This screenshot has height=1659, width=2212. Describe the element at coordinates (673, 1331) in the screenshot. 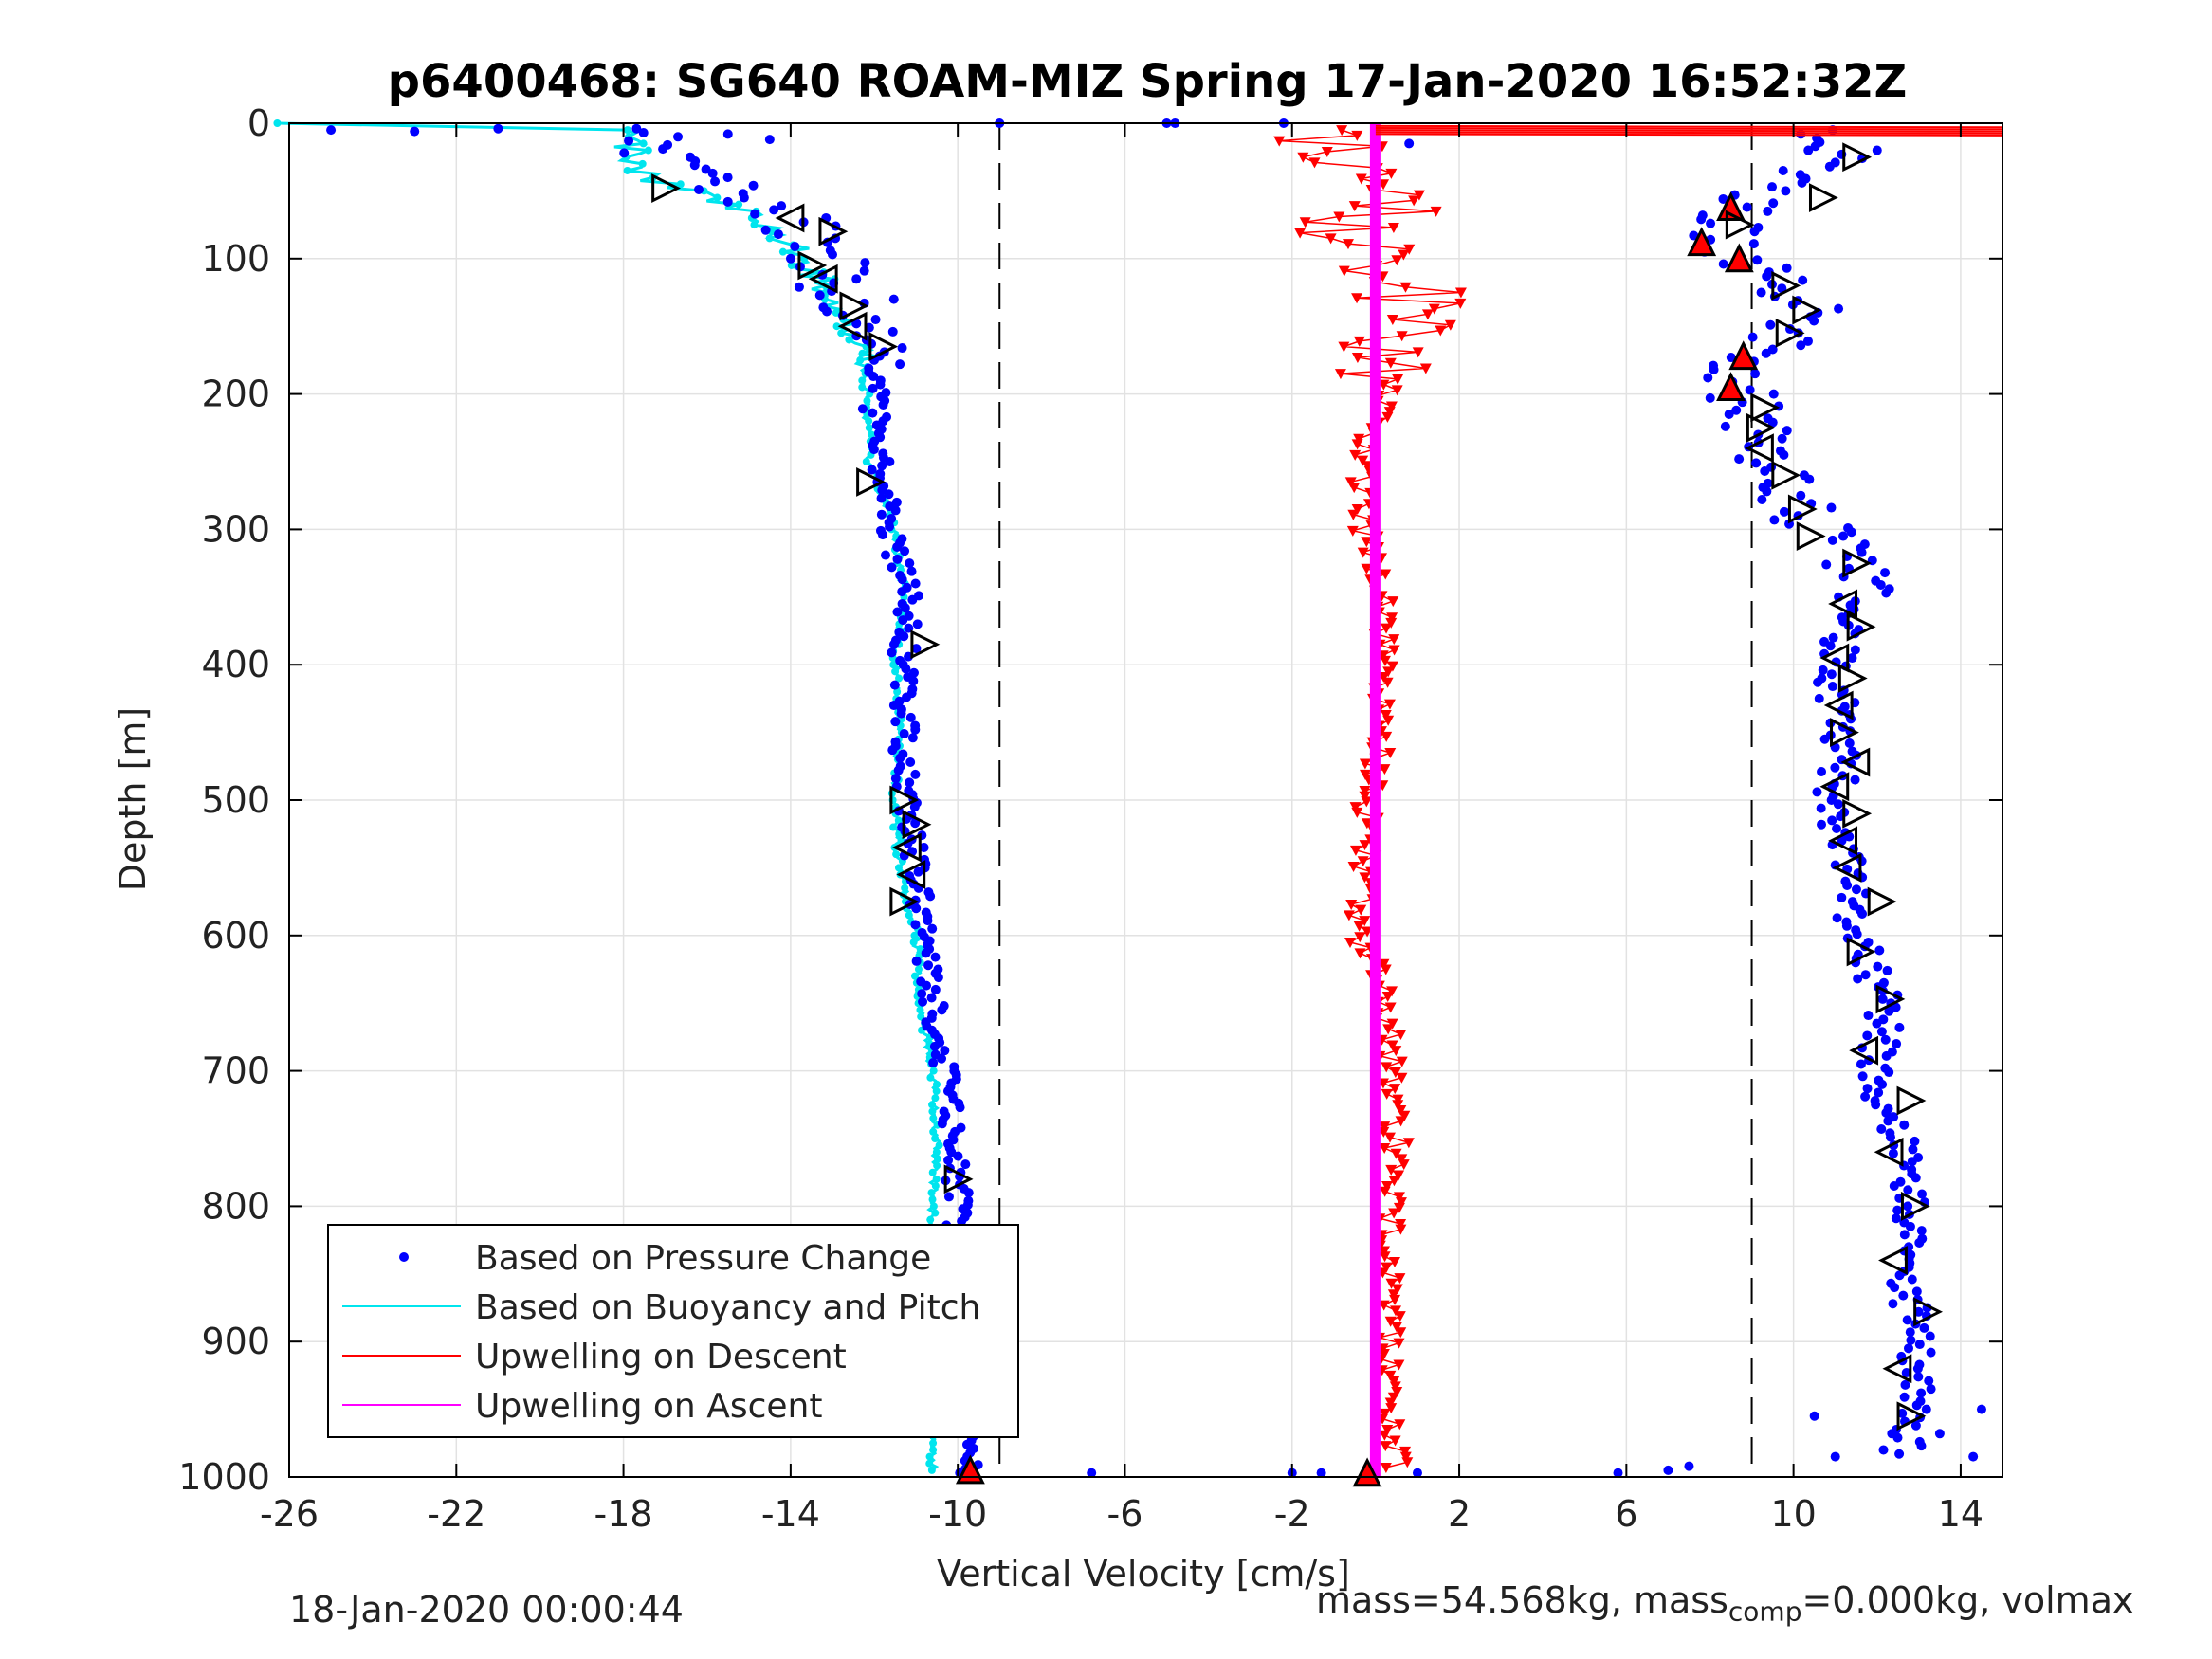

I see `legend-box` at that location.